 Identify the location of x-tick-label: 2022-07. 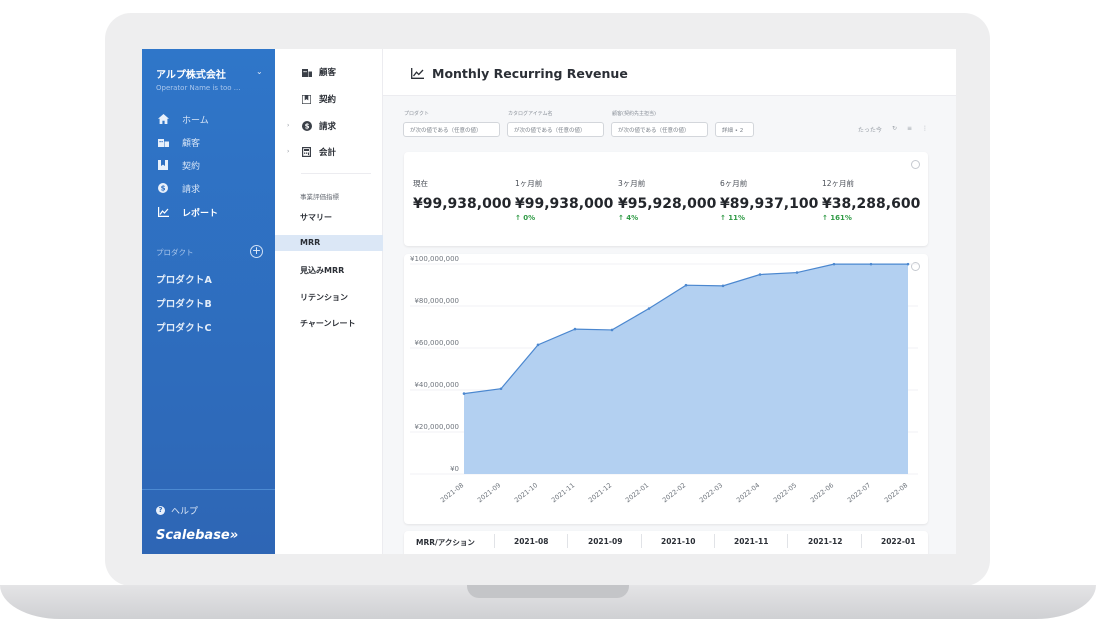
(859, 492).